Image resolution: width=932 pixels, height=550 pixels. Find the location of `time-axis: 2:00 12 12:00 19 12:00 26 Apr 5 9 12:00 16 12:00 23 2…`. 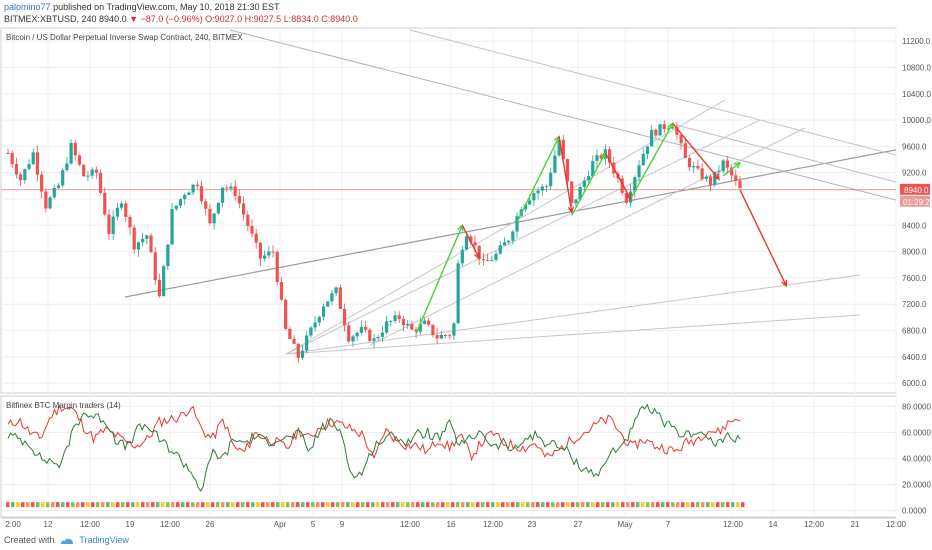

time-axis: 2:00 12 12:00 19 12:00 26 Apr 5 9 12:00 16 12:00 23 2… is located at coordinates (455, 524).